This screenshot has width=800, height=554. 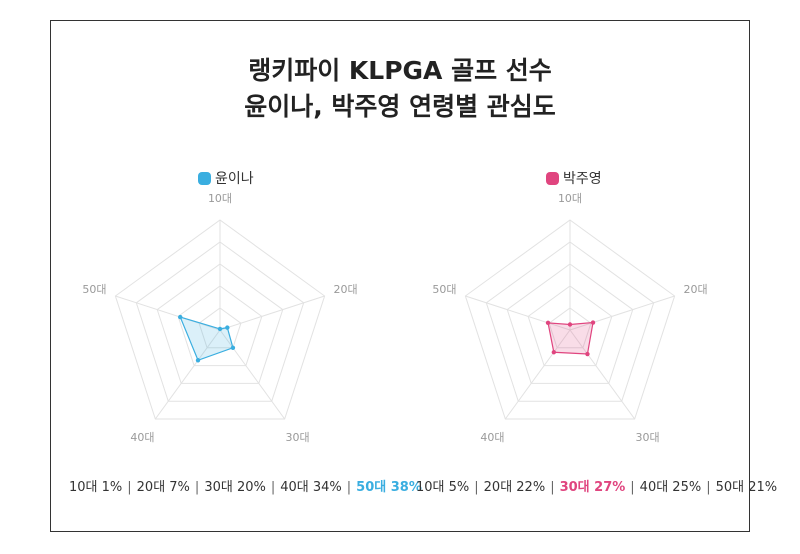 What do you see at coordinates (570, 338) in the screenshot?
I see `series-area-park` at bounding box center [570, 338].